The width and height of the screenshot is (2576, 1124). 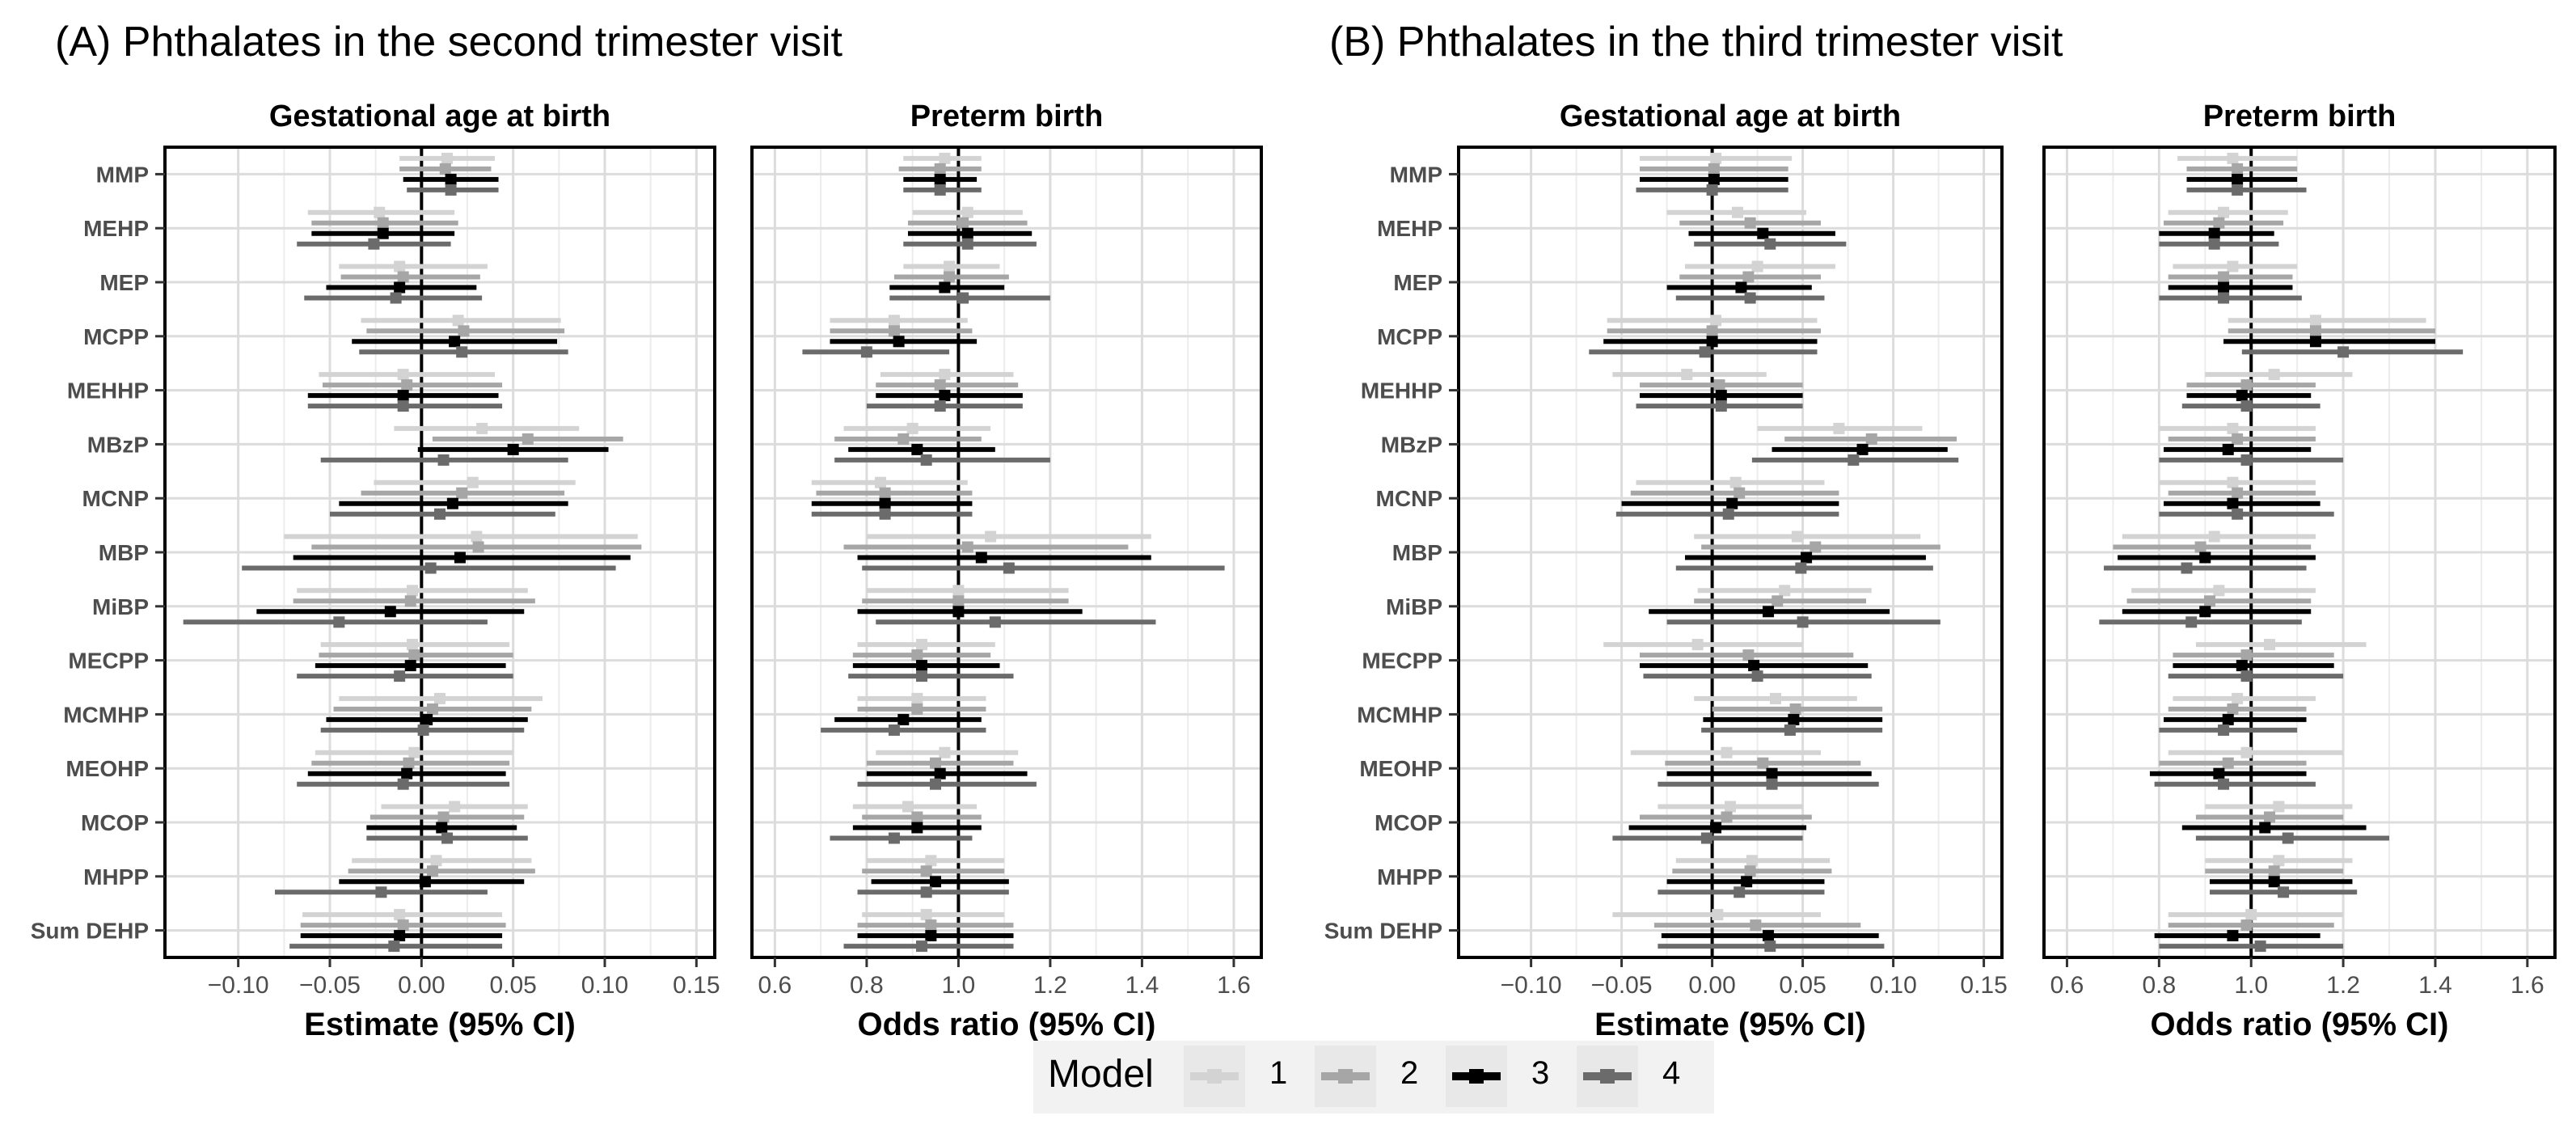 What do you see at coordinates (1214, 1076) in the screenshot?
I see `legend-key-point` at bounding box center [1214, 1076].